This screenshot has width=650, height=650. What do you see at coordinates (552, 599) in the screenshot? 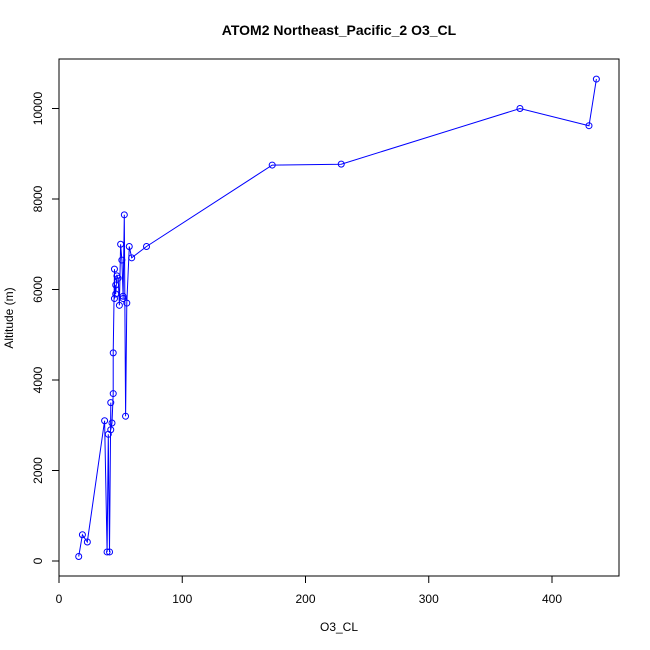
I see `x-tick-label: 400` at bounding box center [552, 599].